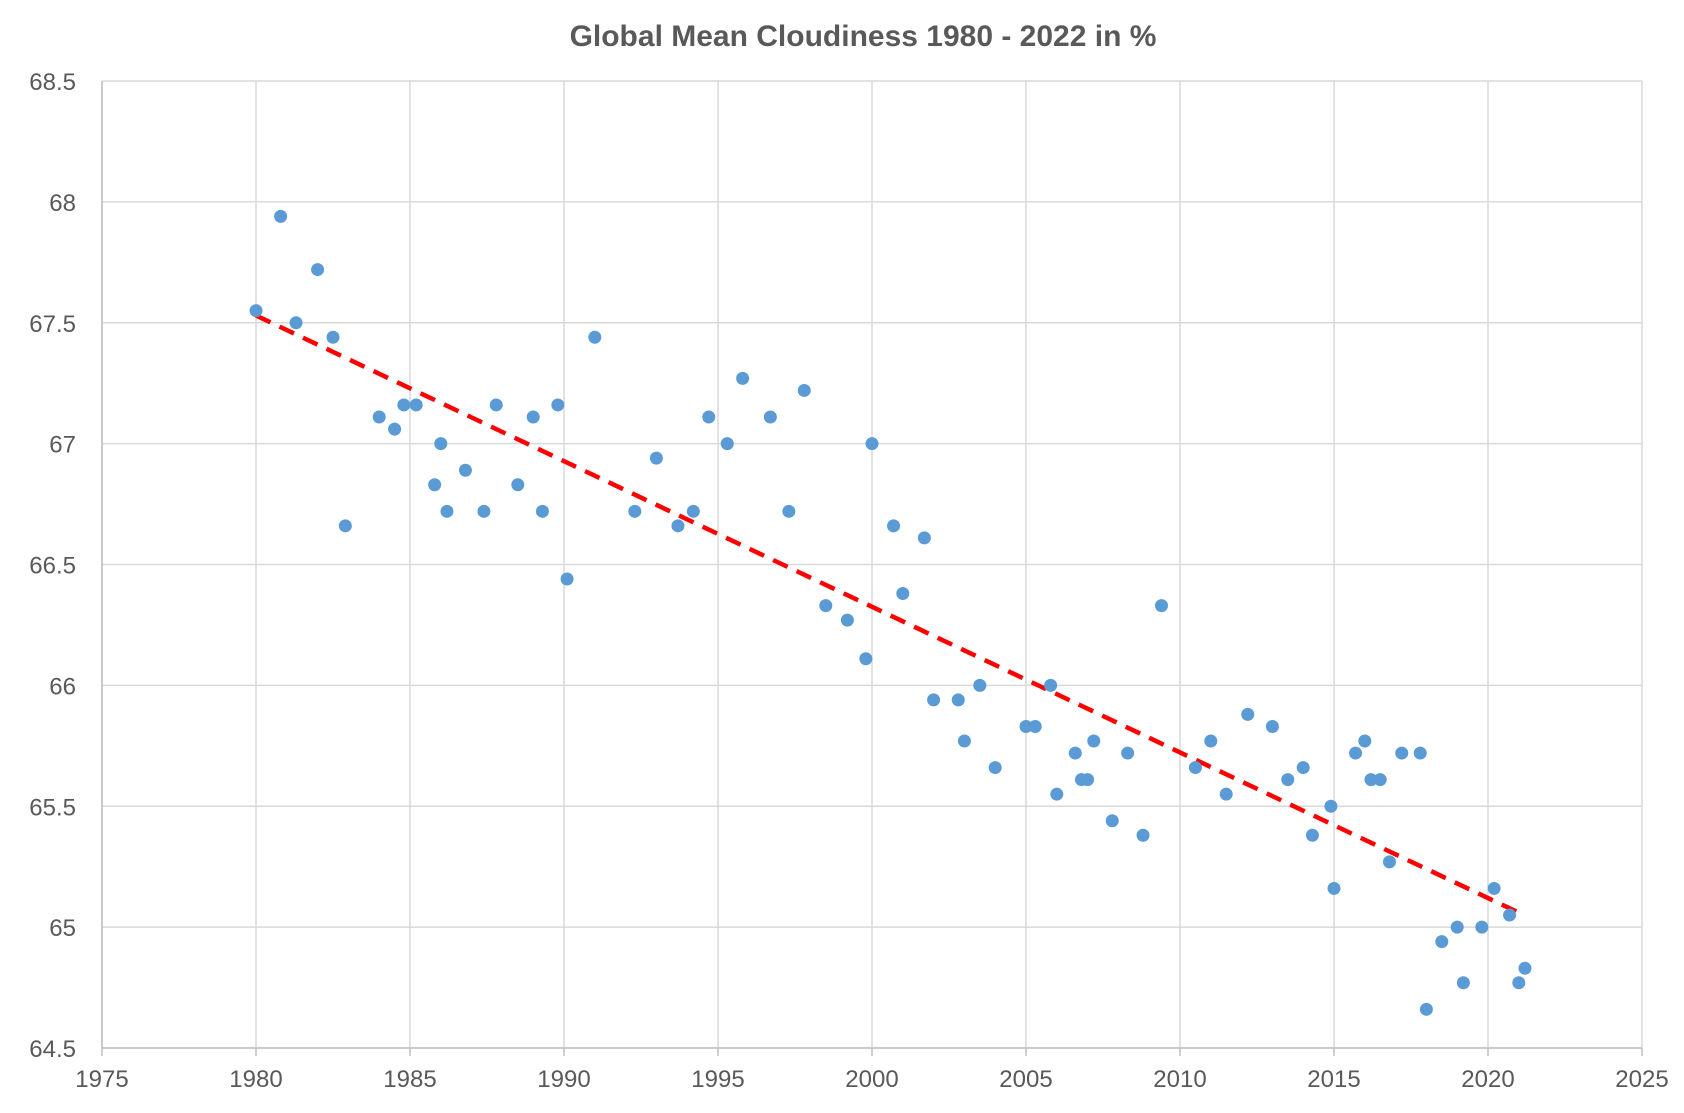  Describe the element at coordinates (62, 445) in the screenshot. I see `y-tick-label: 67` at that location.